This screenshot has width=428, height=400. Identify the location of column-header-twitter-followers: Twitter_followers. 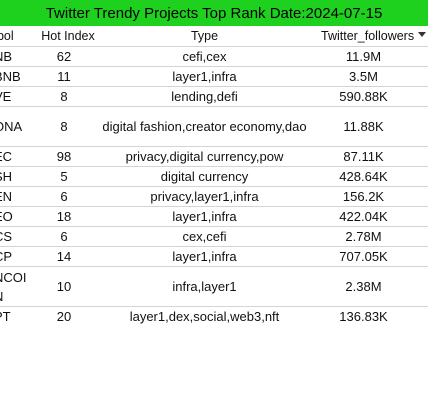
(367, 36).